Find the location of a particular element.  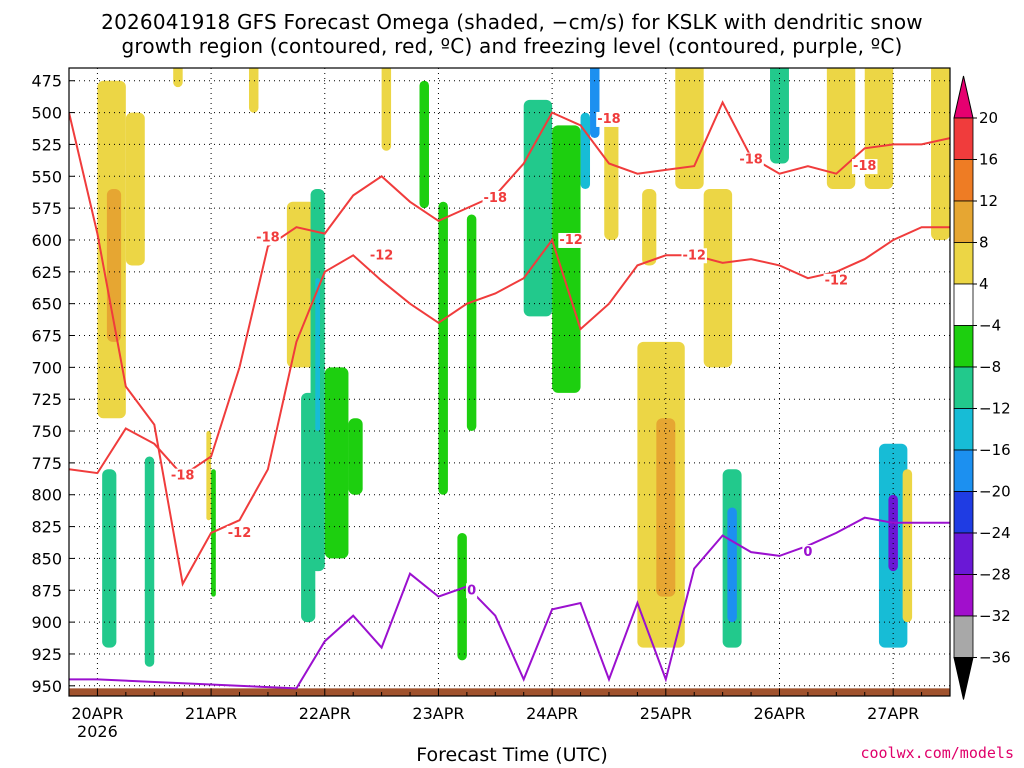

colorbar-tick-label: 4 is located at coordinates (984, 284).